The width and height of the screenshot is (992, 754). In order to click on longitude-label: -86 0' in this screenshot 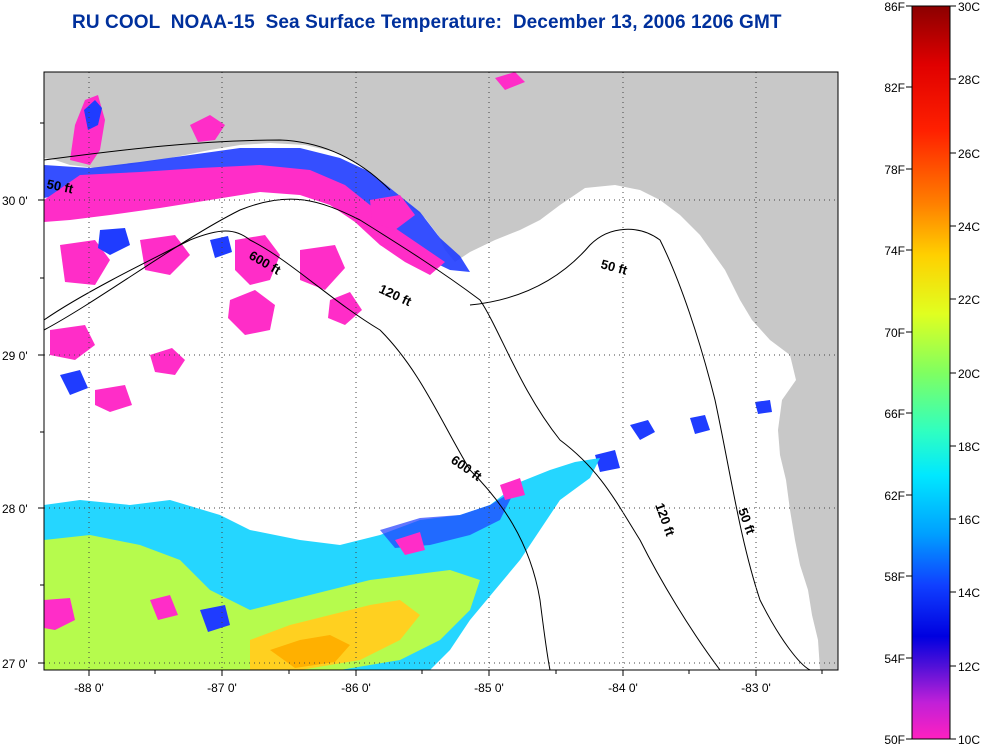, I will do `click(356, 688)`.